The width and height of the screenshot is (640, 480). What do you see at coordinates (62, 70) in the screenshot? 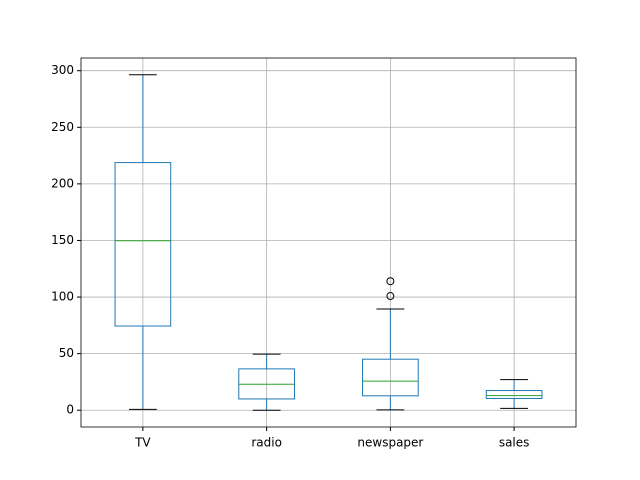
I see `y-tick-label: 300` at bounding box center [62, 70].